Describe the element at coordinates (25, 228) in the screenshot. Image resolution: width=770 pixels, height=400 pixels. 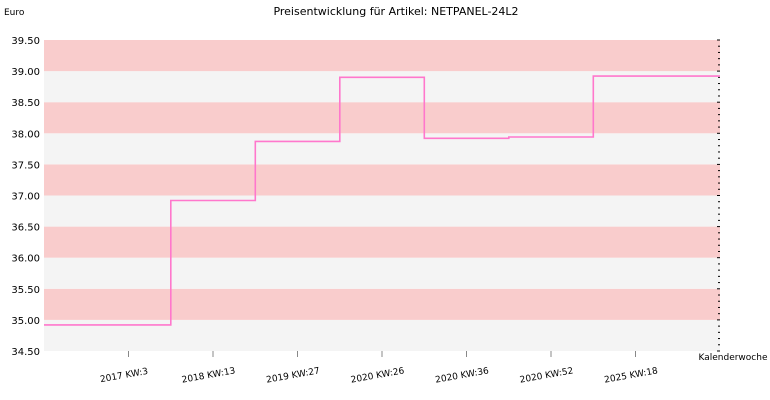
I see `y-tick-label: 36.50` at that location.